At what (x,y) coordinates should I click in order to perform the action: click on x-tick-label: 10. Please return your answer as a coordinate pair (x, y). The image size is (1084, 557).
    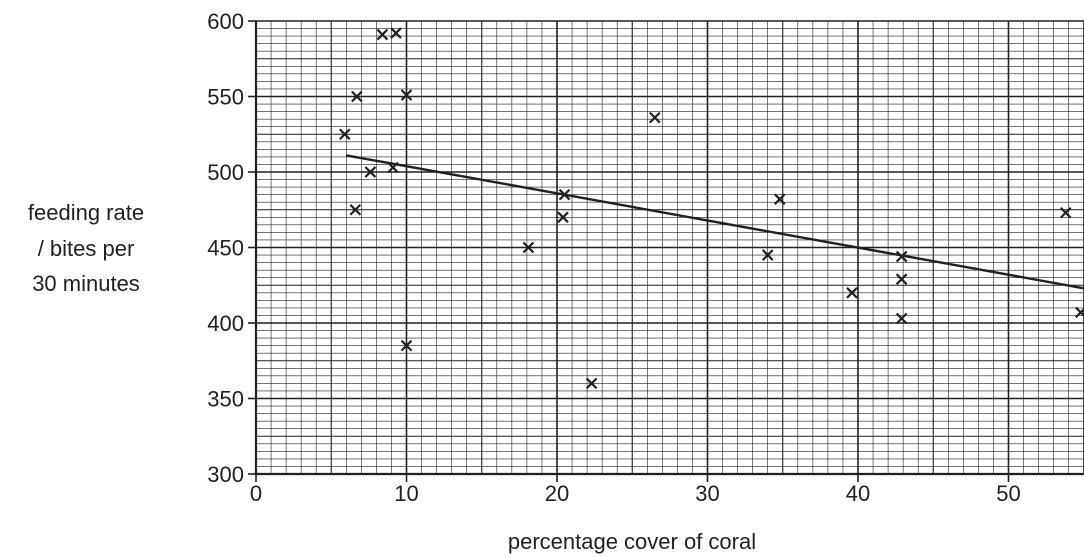
    Looking at the image, I should click on (406, 493).